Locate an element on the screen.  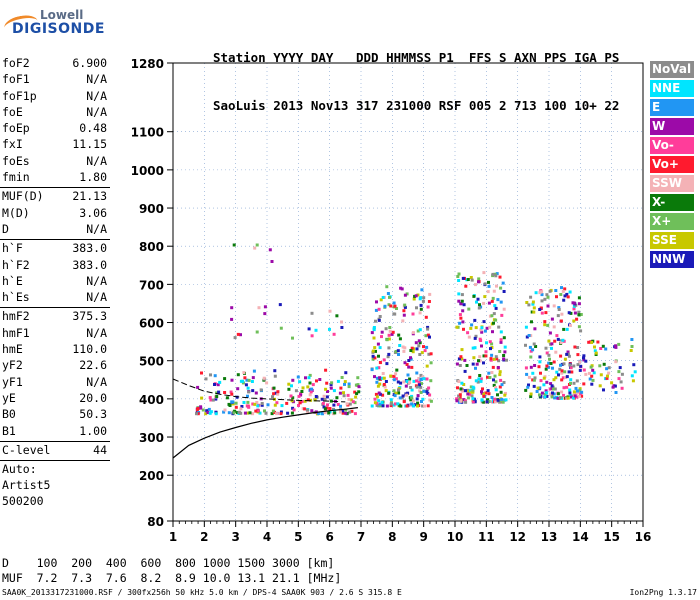
x-tick-label: 4 is located at coordinates (267, 537).